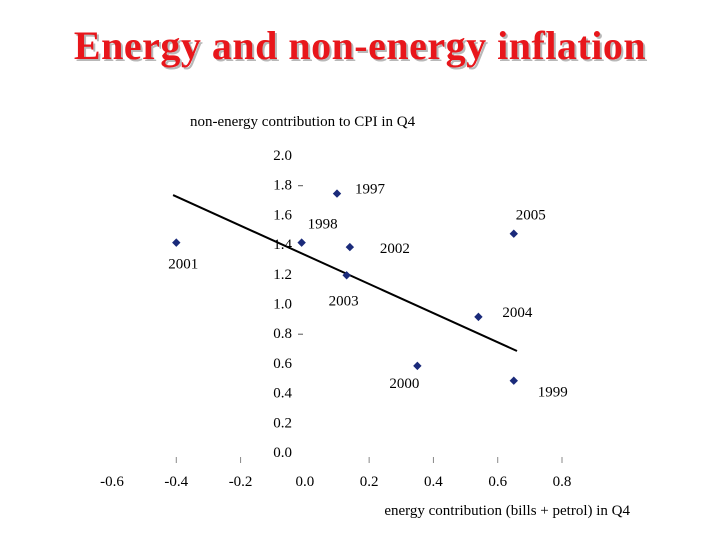  What do you see at coordinates (513, 380) in the screenshot?
I see `data-point-1999` at bounding box center [513, 380].